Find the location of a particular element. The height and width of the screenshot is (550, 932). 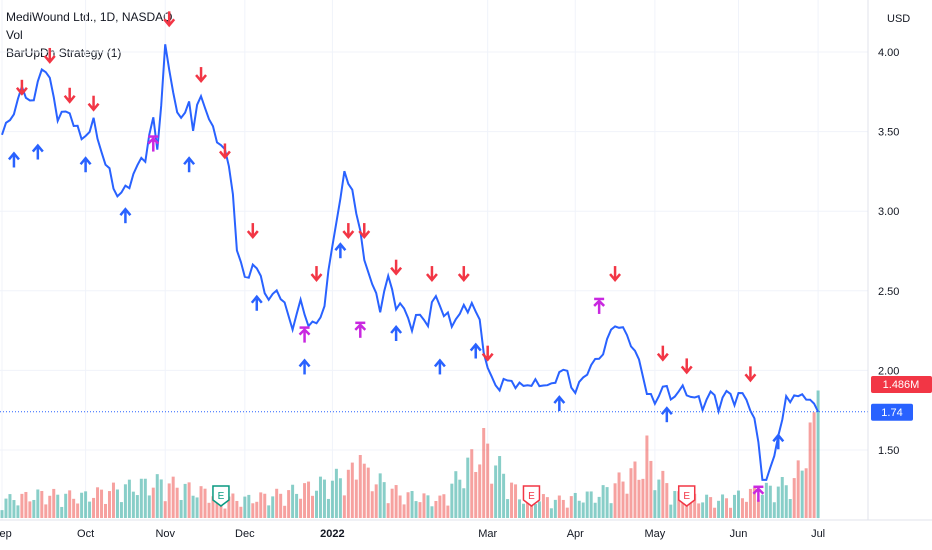

strategy-indicator-label: BarUpDn Strategy (1) is located at coordinates (64, 53).